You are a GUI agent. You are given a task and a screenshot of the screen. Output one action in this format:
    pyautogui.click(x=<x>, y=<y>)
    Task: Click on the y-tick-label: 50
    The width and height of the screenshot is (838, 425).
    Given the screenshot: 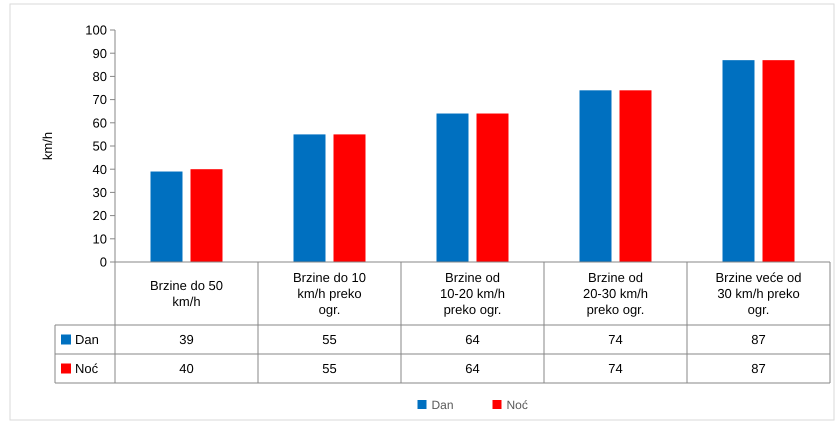 What is the action you would take?
    pyautogui.click(x=99, y=146)
    